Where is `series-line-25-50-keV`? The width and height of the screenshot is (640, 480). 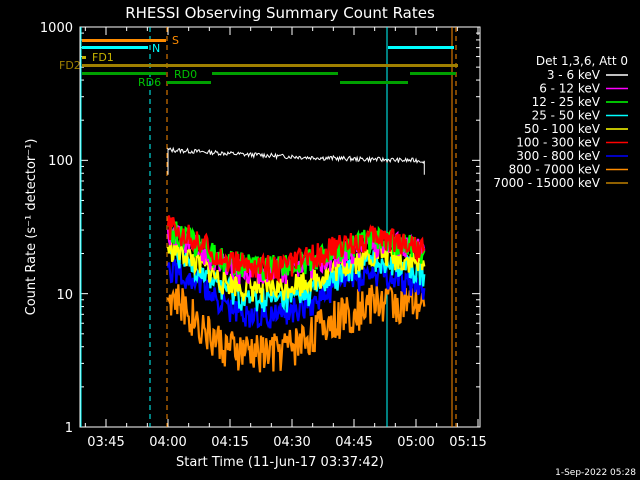 series-line-25-50-keV is located at coordinates (296, 277).